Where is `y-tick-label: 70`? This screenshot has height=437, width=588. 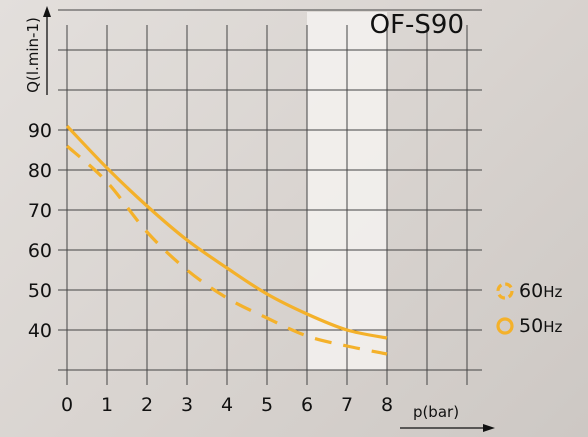 y-tick-label: 70 is located at coordinates (40, 211).